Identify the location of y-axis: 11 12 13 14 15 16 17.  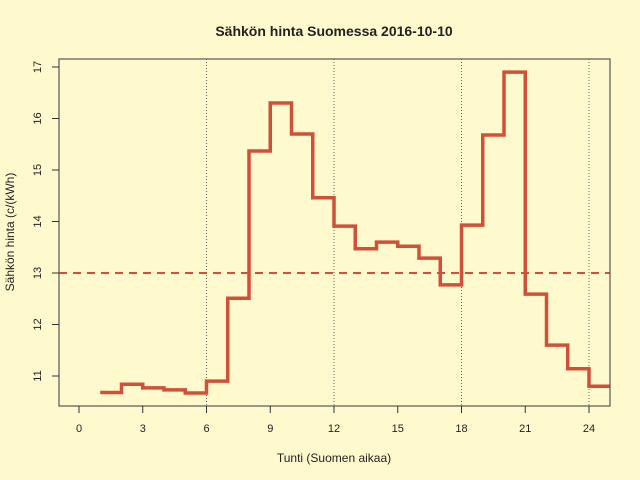
(45, 221).